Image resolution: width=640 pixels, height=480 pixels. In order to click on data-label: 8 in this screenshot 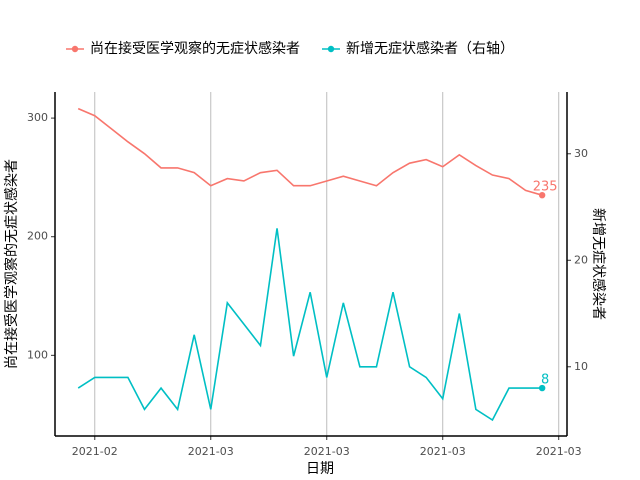, I will do `click(545, 380)`.